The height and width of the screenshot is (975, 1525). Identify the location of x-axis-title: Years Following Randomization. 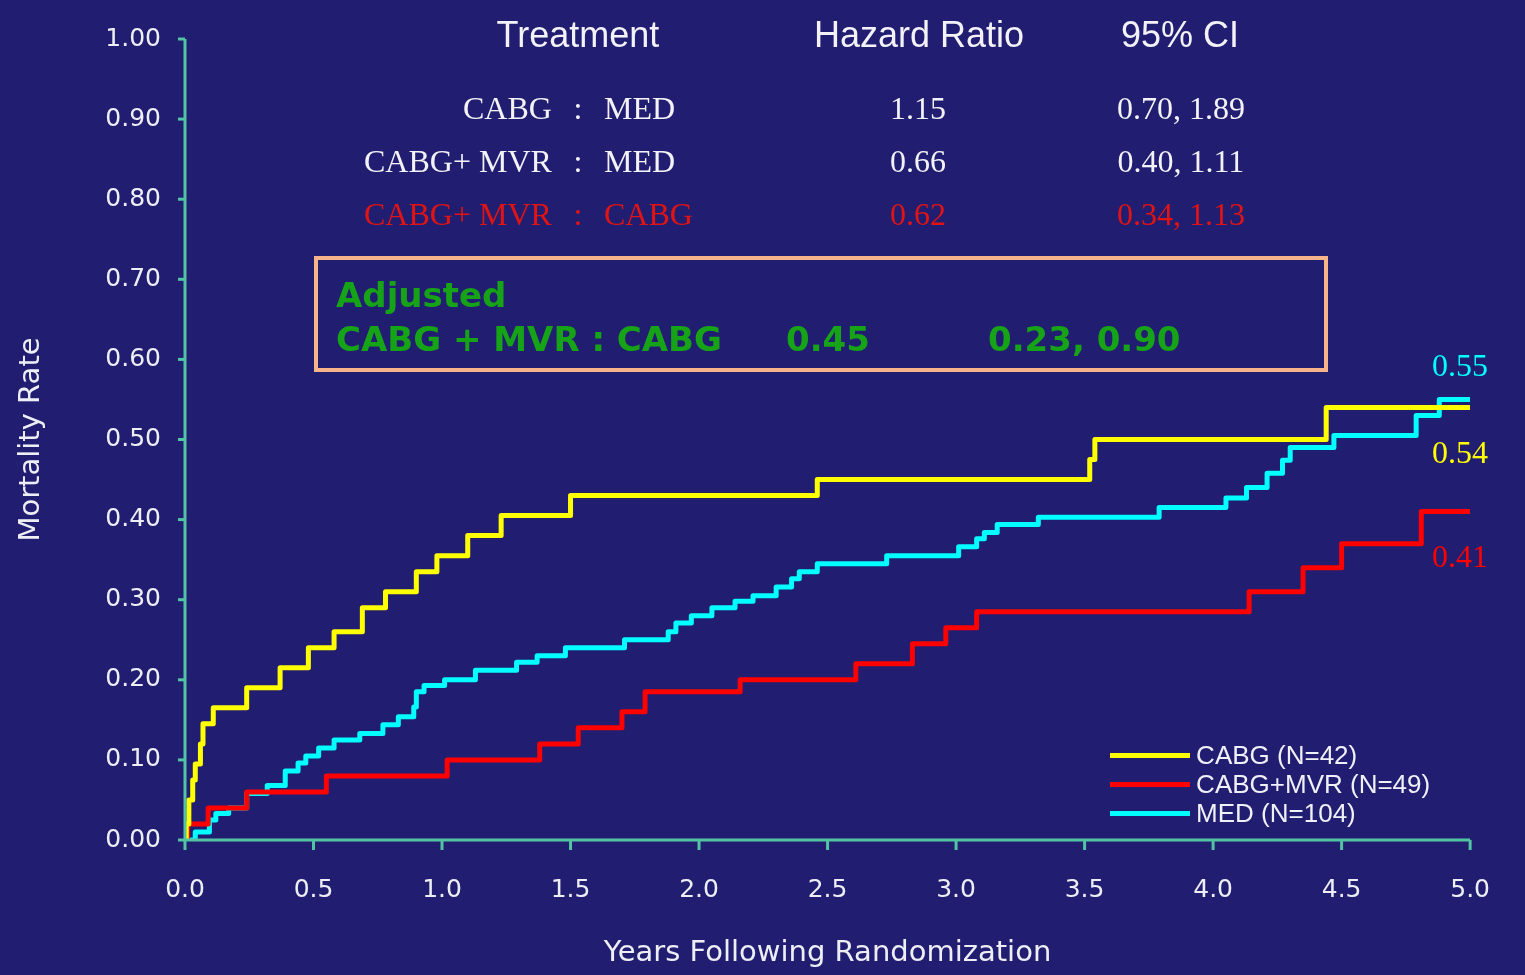
(827, 951).